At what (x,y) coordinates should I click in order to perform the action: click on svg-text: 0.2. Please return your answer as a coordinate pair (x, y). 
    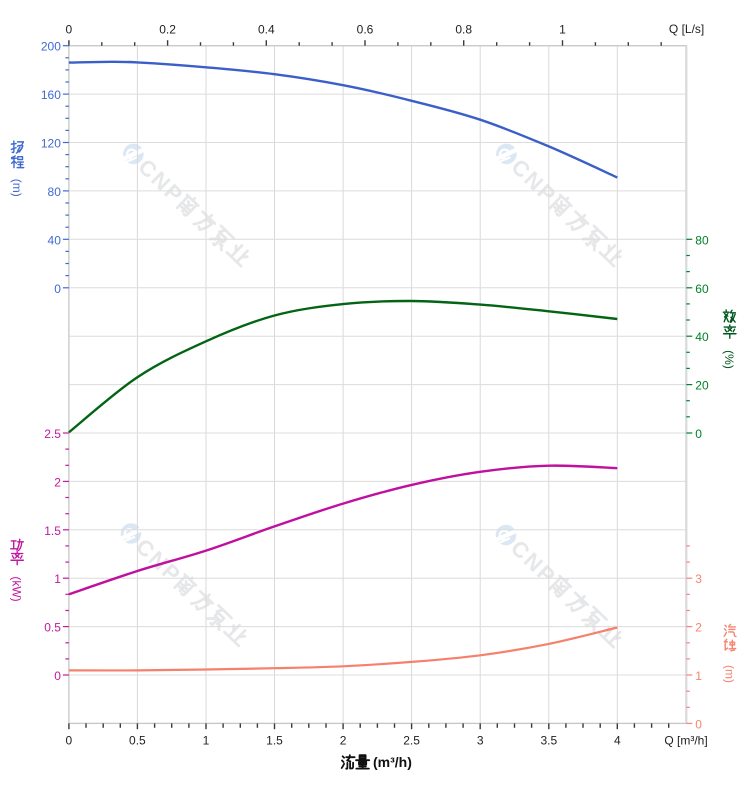
    Looking at the image, I should click on (167, 30).